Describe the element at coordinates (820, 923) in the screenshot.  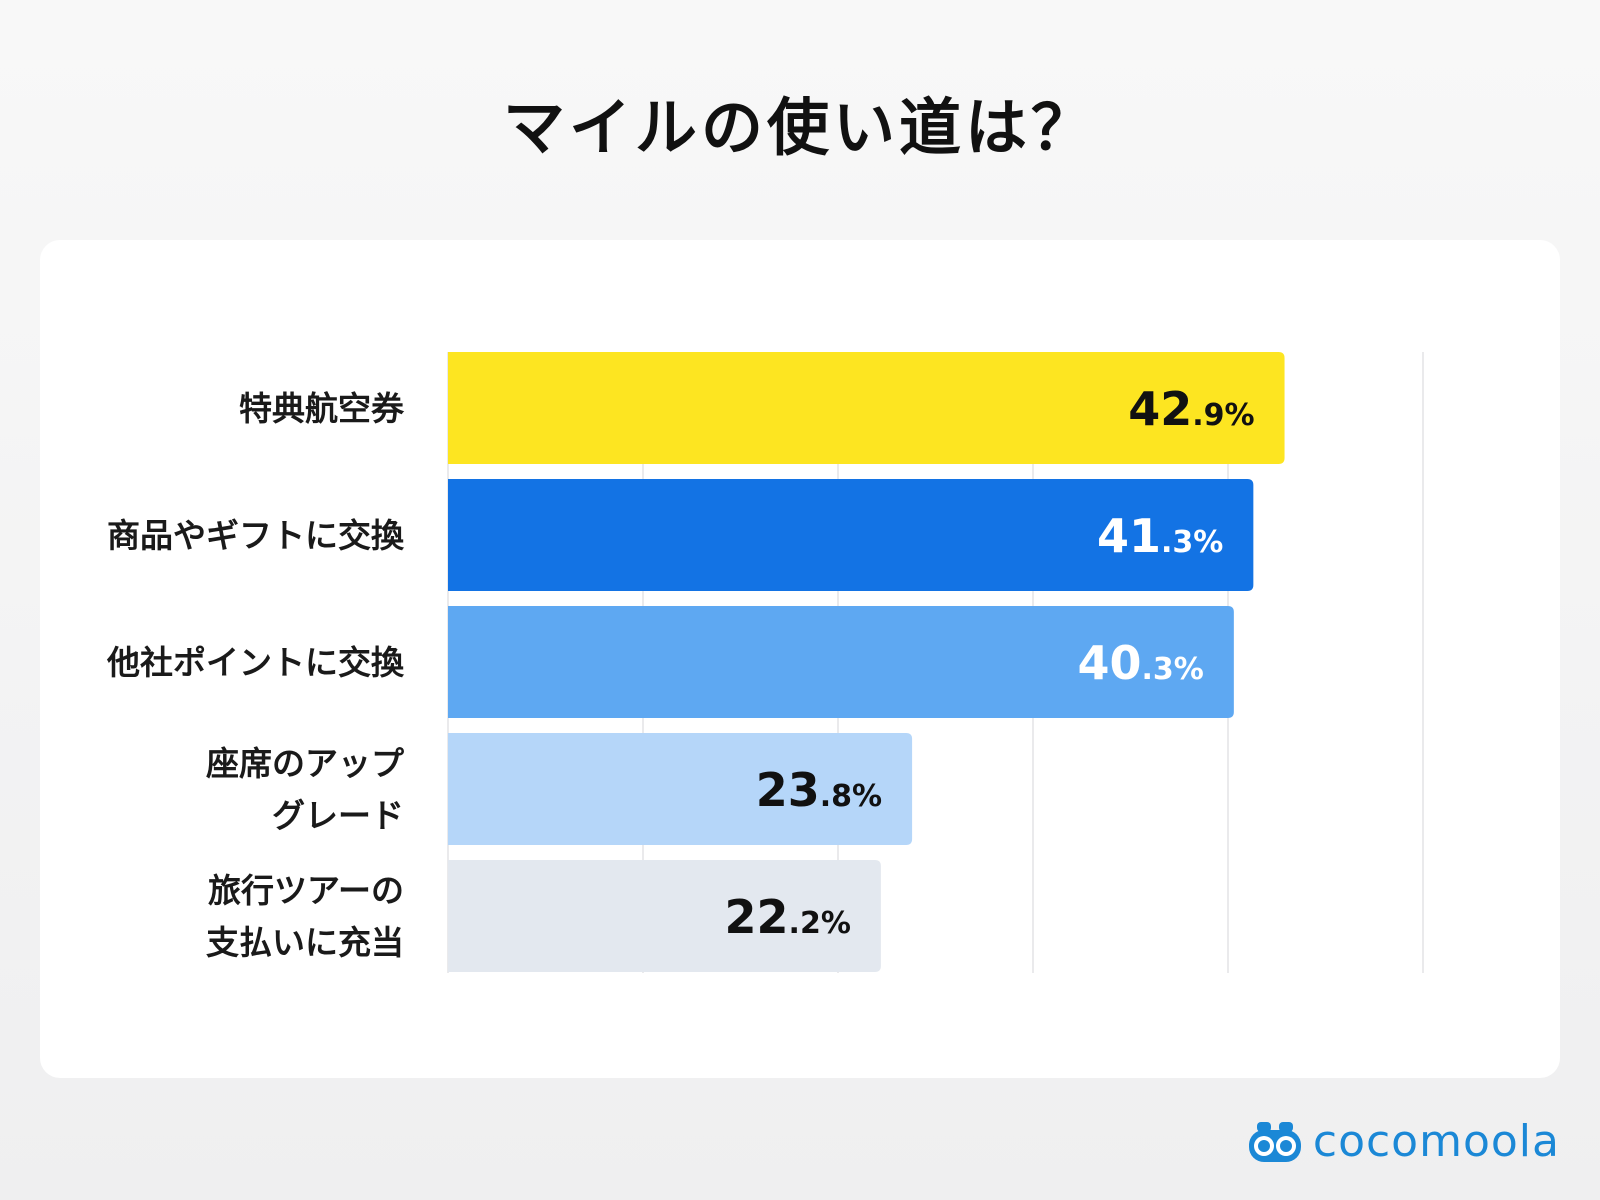
I see `value-label-decimal: .2%` at that location.